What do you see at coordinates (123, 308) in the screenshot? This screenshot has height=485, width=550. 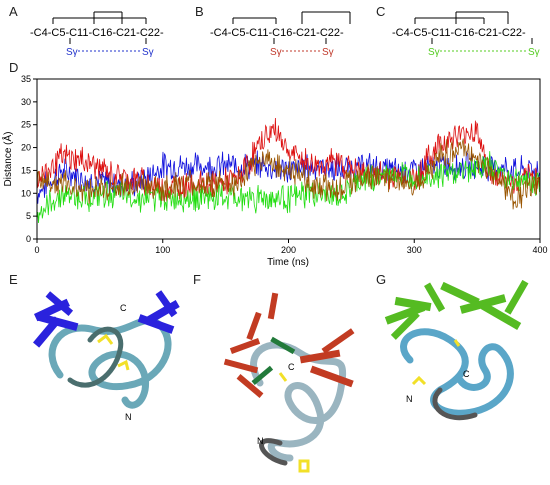 I see `panel-e-c-terminus: C` at bounding box center [123, 308].